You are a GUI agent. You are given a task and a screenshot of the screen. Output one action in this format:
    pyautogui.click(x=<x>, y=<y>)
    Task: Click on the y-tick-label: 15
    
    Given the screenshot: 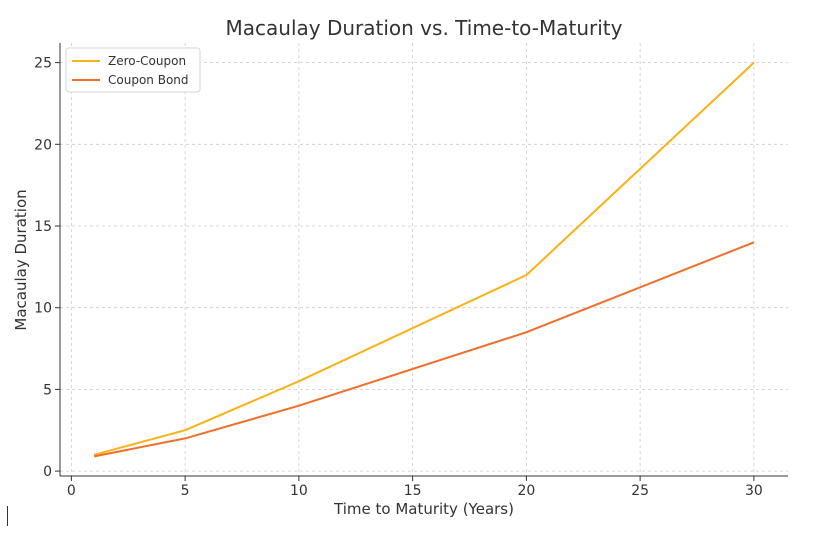 What is the action you would take?
    pyautogui.click(x=43, y=227)
    